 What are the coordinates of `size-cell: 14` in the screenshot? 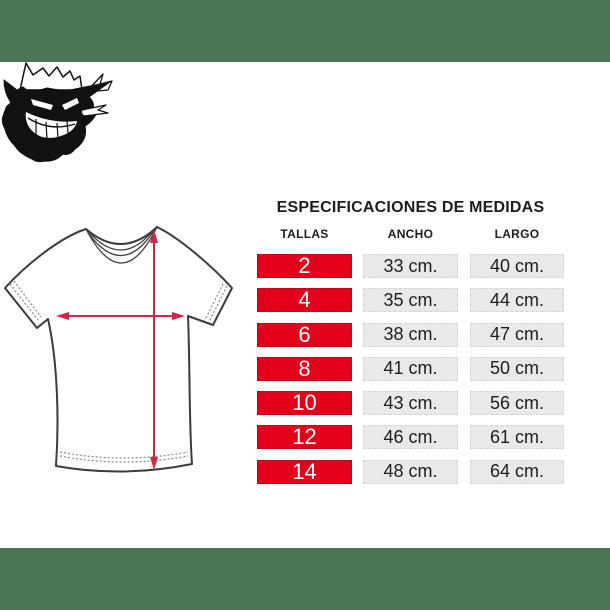 It's located at (304, 471).